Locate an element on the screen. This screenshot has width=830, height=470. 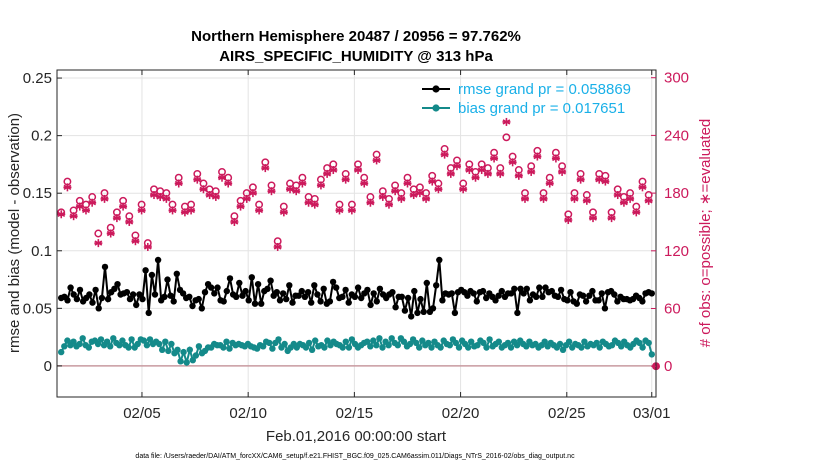
y-tick-label-5: 0.25 is located at coordinates (37, 78).